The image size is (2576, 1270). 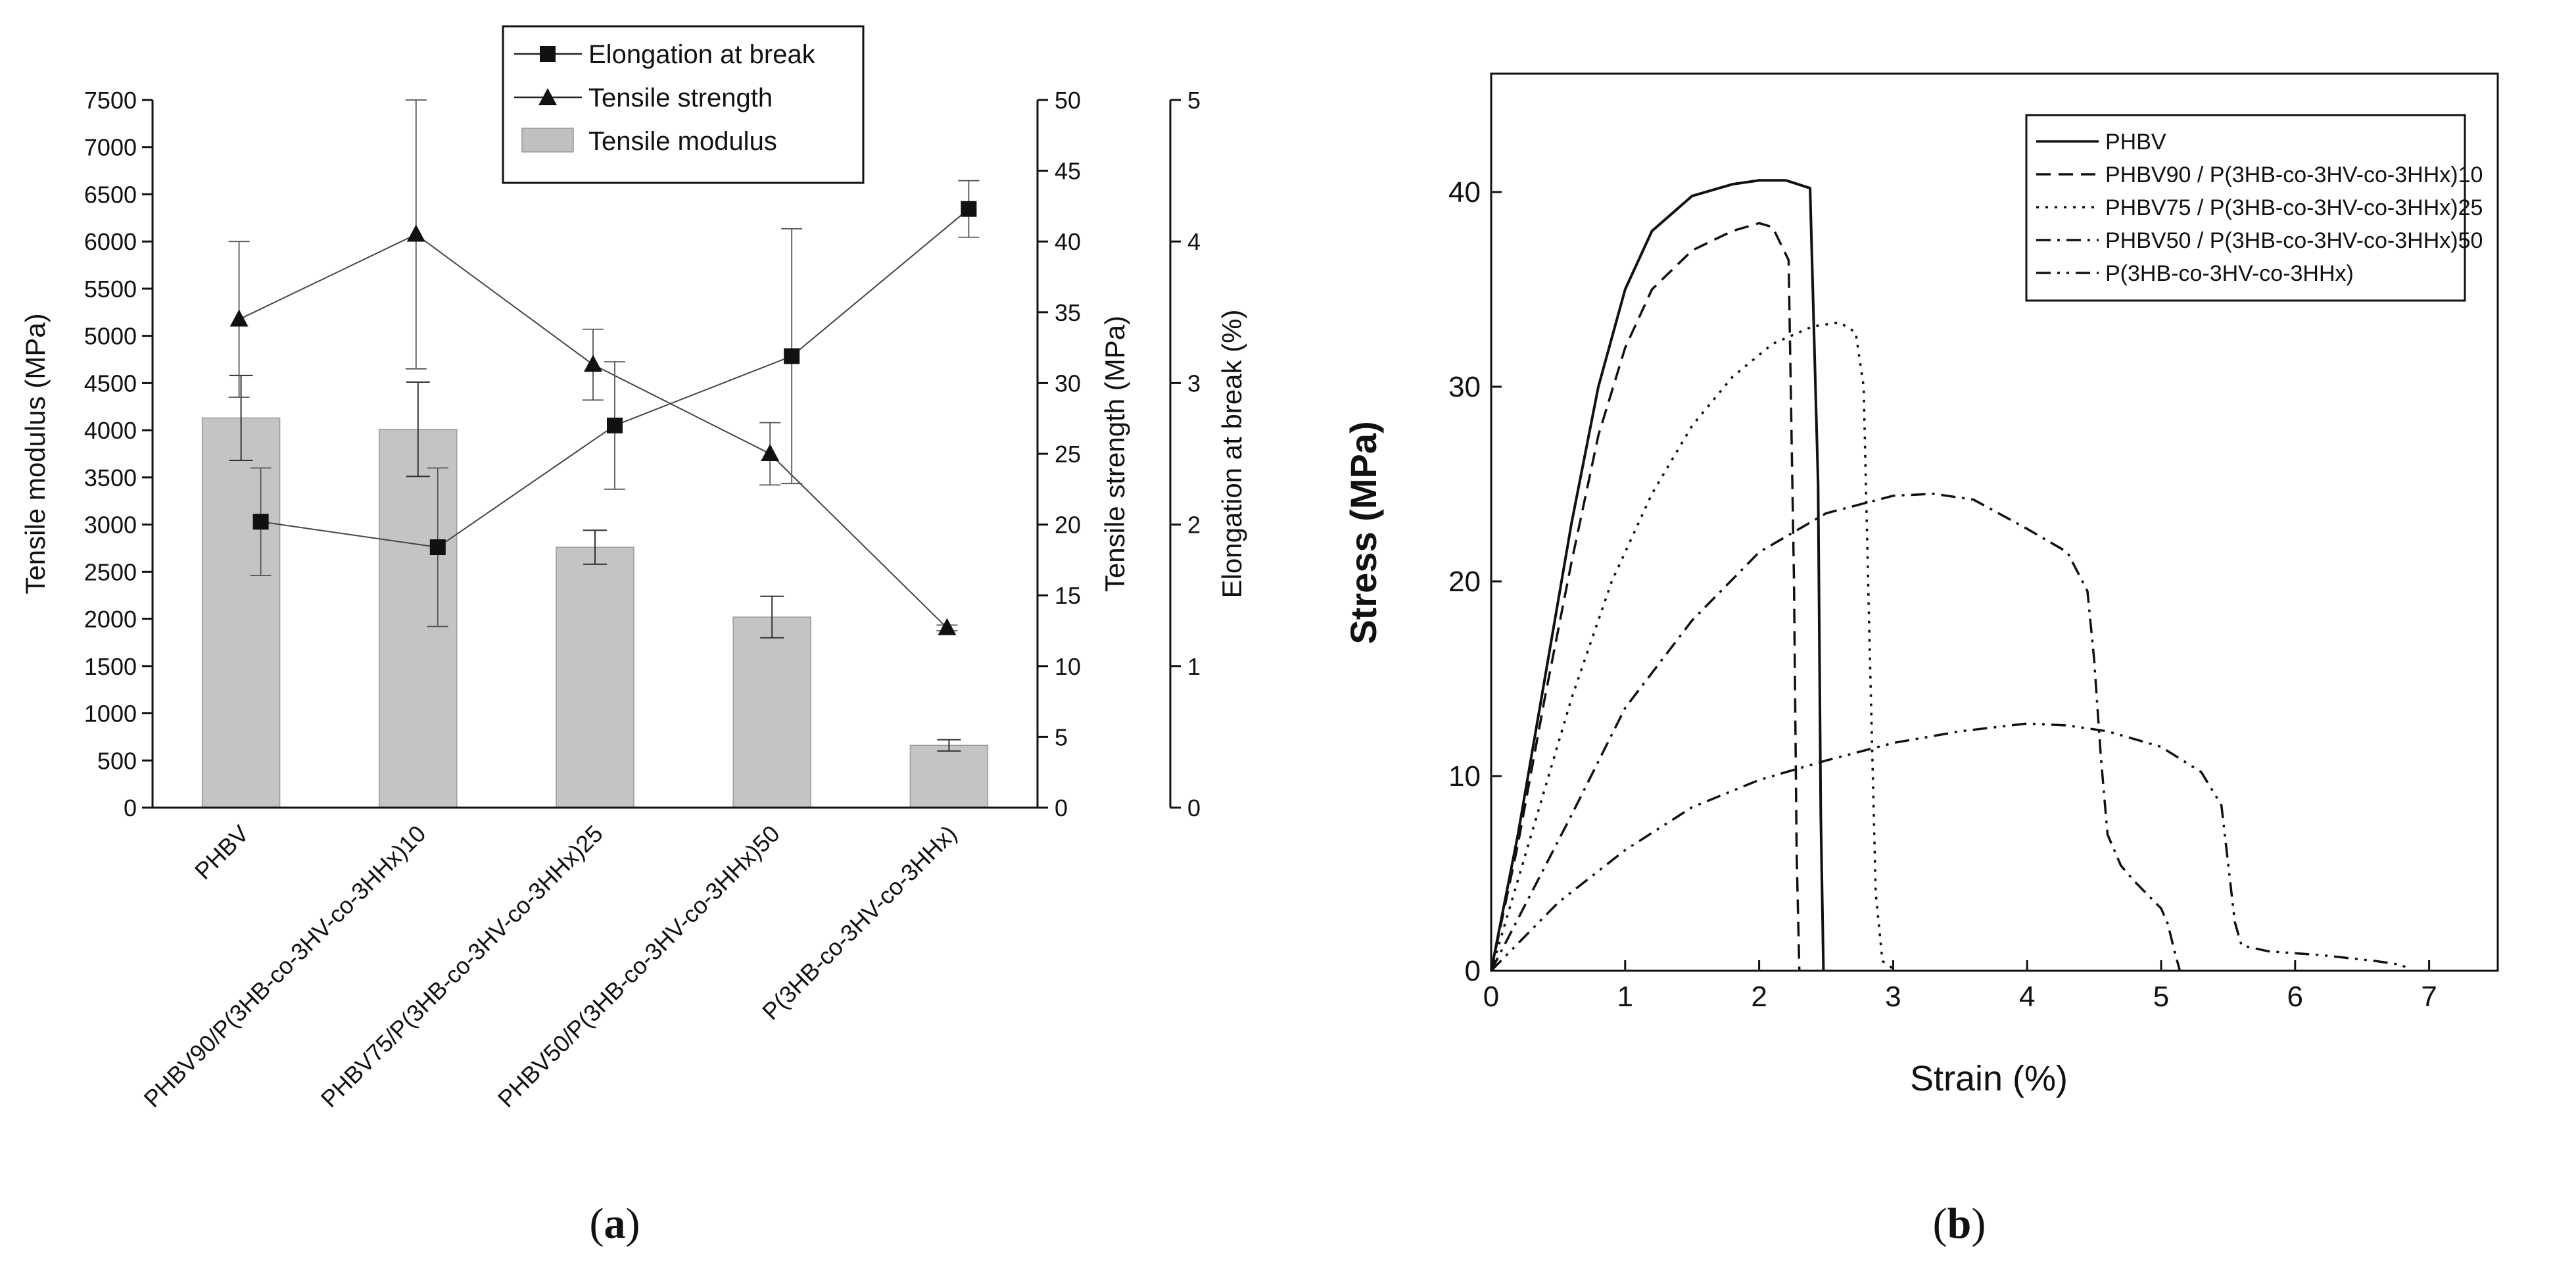 What do you see at coordinates (681, 98) in the screenshot?
I see `legend-label-tensile-strength: Tensile strength` at bounding box center [681, 98].